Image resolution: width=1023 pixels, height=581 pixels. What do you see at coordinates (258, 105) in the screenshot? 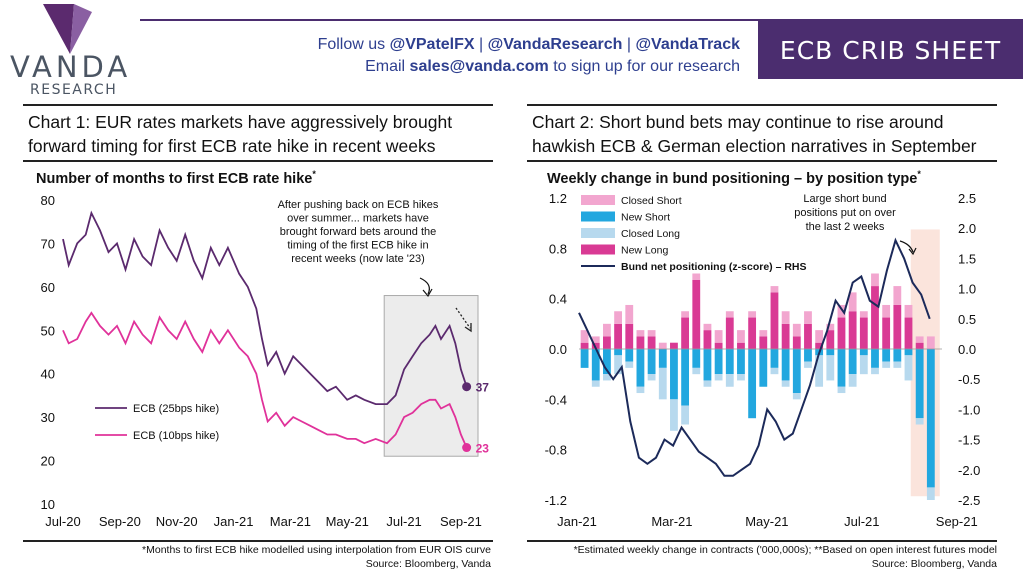
I see `panel1-top-rule` at bounding box center [258, 105].